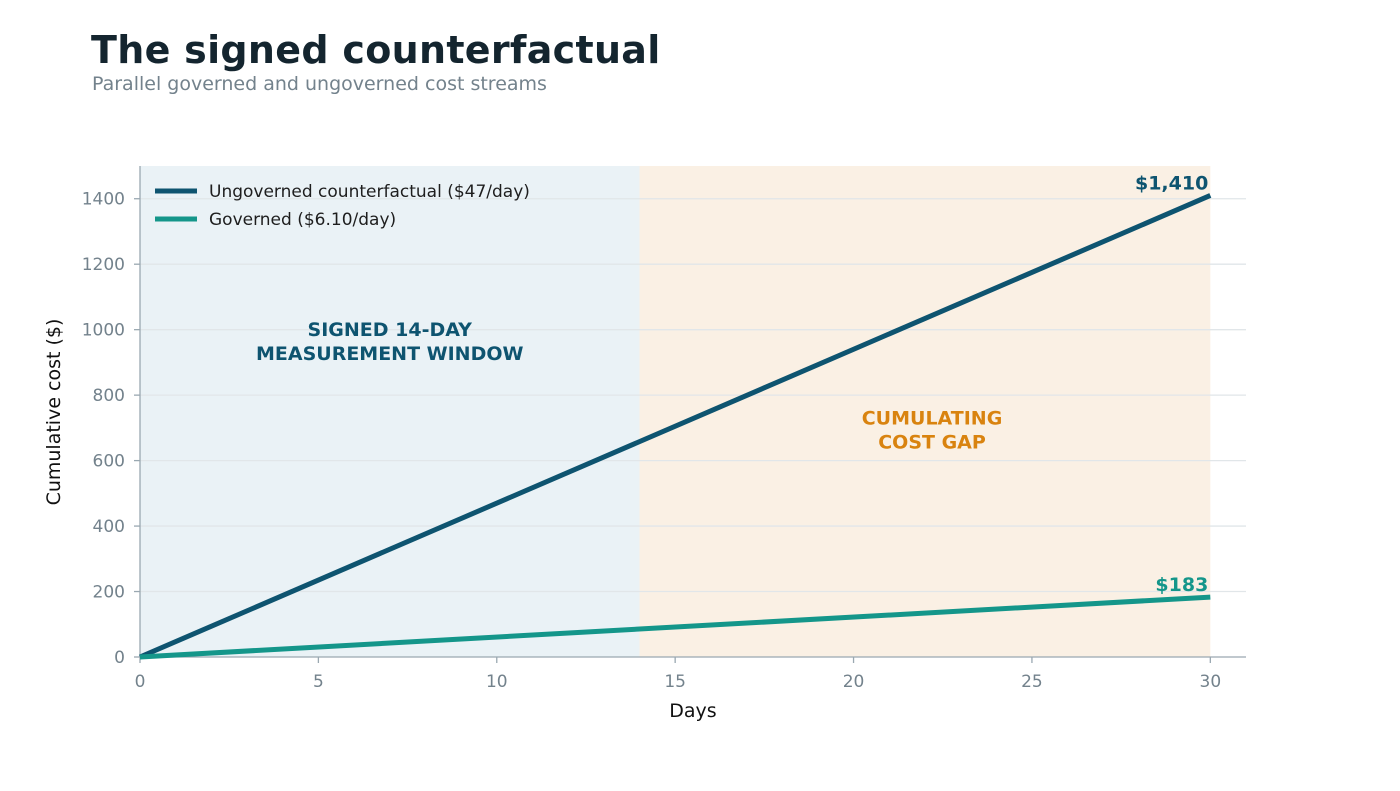 The height and width of the screenshot is (791, 1400). I want to click on x-tick-label-25: 25, so click(1032, 682).